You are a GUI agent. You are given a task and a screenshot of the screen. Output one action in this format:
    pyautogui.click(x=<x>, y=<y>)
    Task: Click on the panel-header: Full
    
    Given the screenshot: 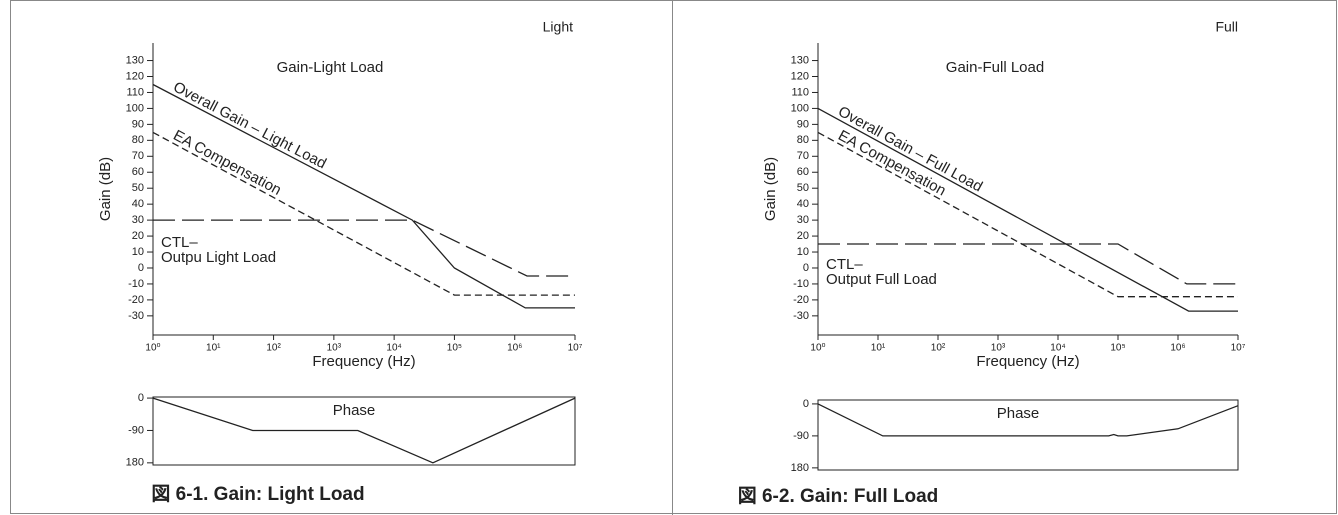 What is the action you would take?
    pyautogui.click(x=1226, y=27)
    